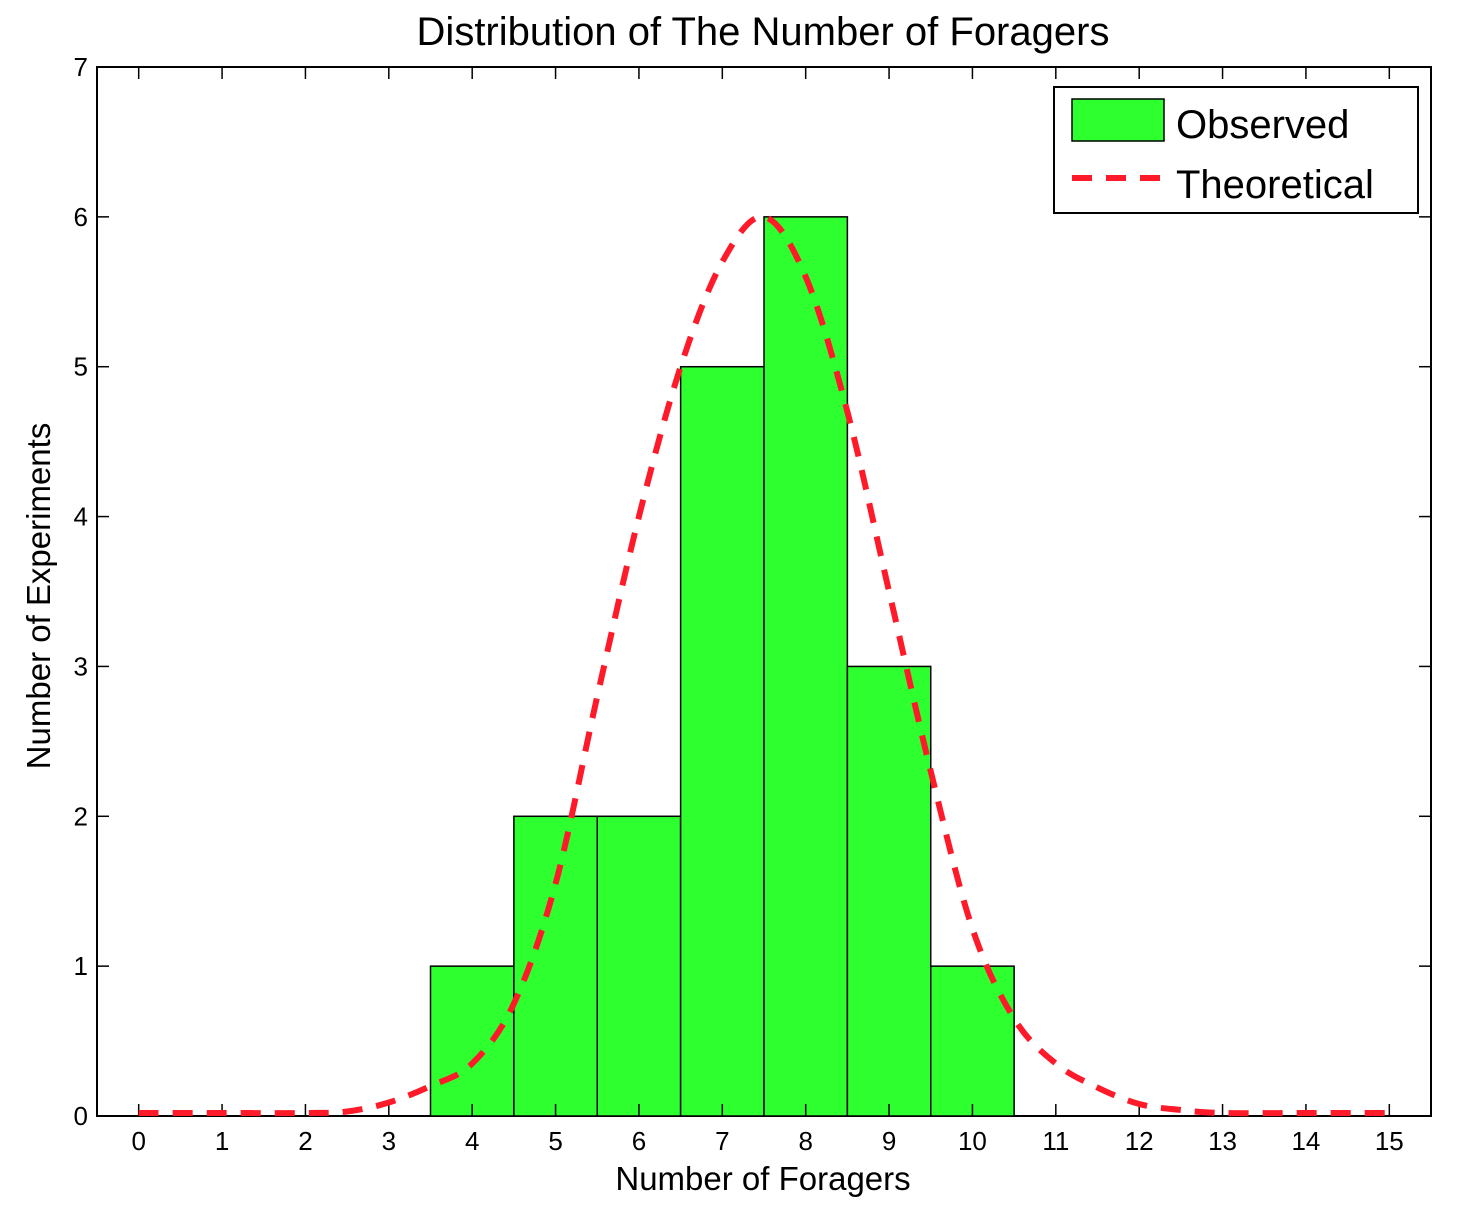 This screenshot has height=1208, width=1476. What do you see at coordinates (805, 1141) in the screenshot?
I see `x-tick-label: 8` at bounding box center [805, 1141].